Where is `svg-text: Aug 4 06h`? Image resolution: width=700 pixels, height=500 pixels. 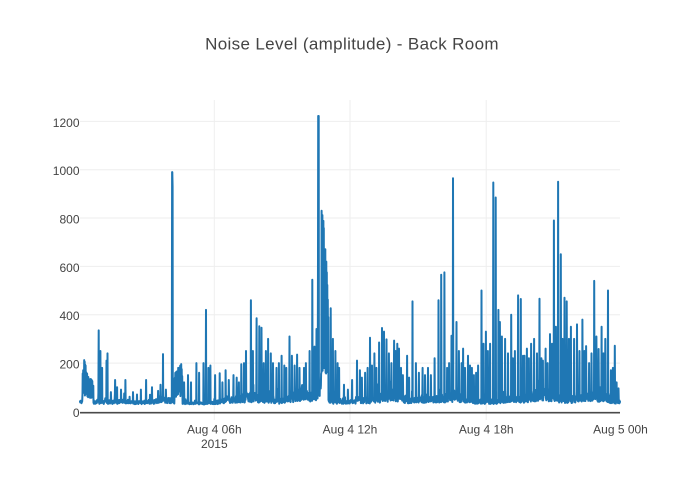 svg-text: Aug 4 06h is located at coordinates (214, 430).